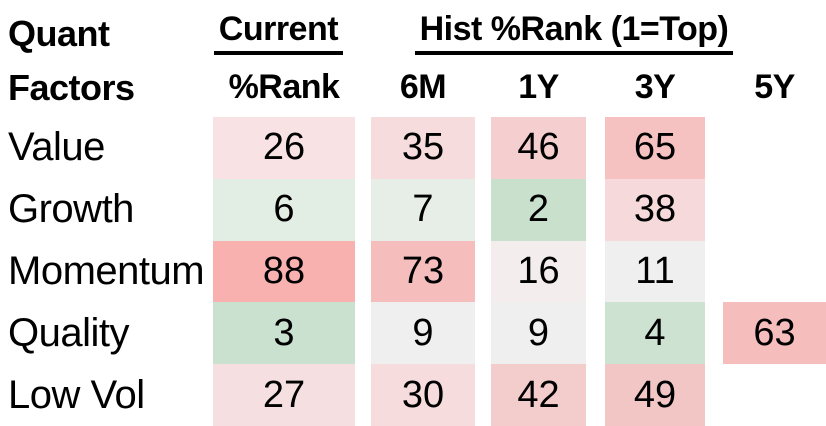  What do you see at coordinates (76, 394) in the screenshot?
I see `factor-label: Low Vol` at bounding box center [76, 394].